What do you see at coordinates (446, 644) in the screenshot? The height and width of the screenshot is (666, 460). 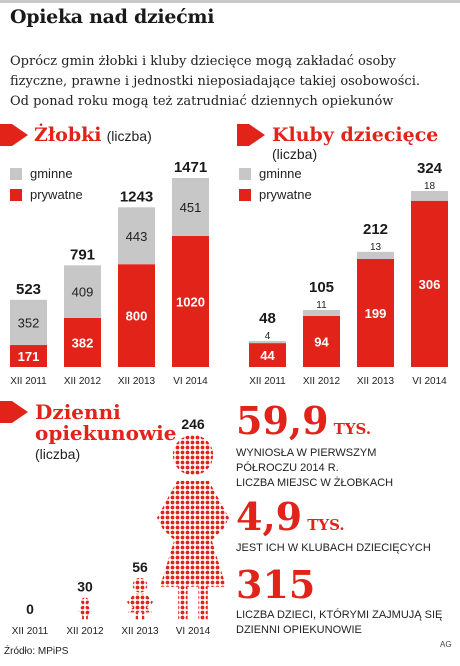 I see `credit: AG` at bounding box center [446, 644].